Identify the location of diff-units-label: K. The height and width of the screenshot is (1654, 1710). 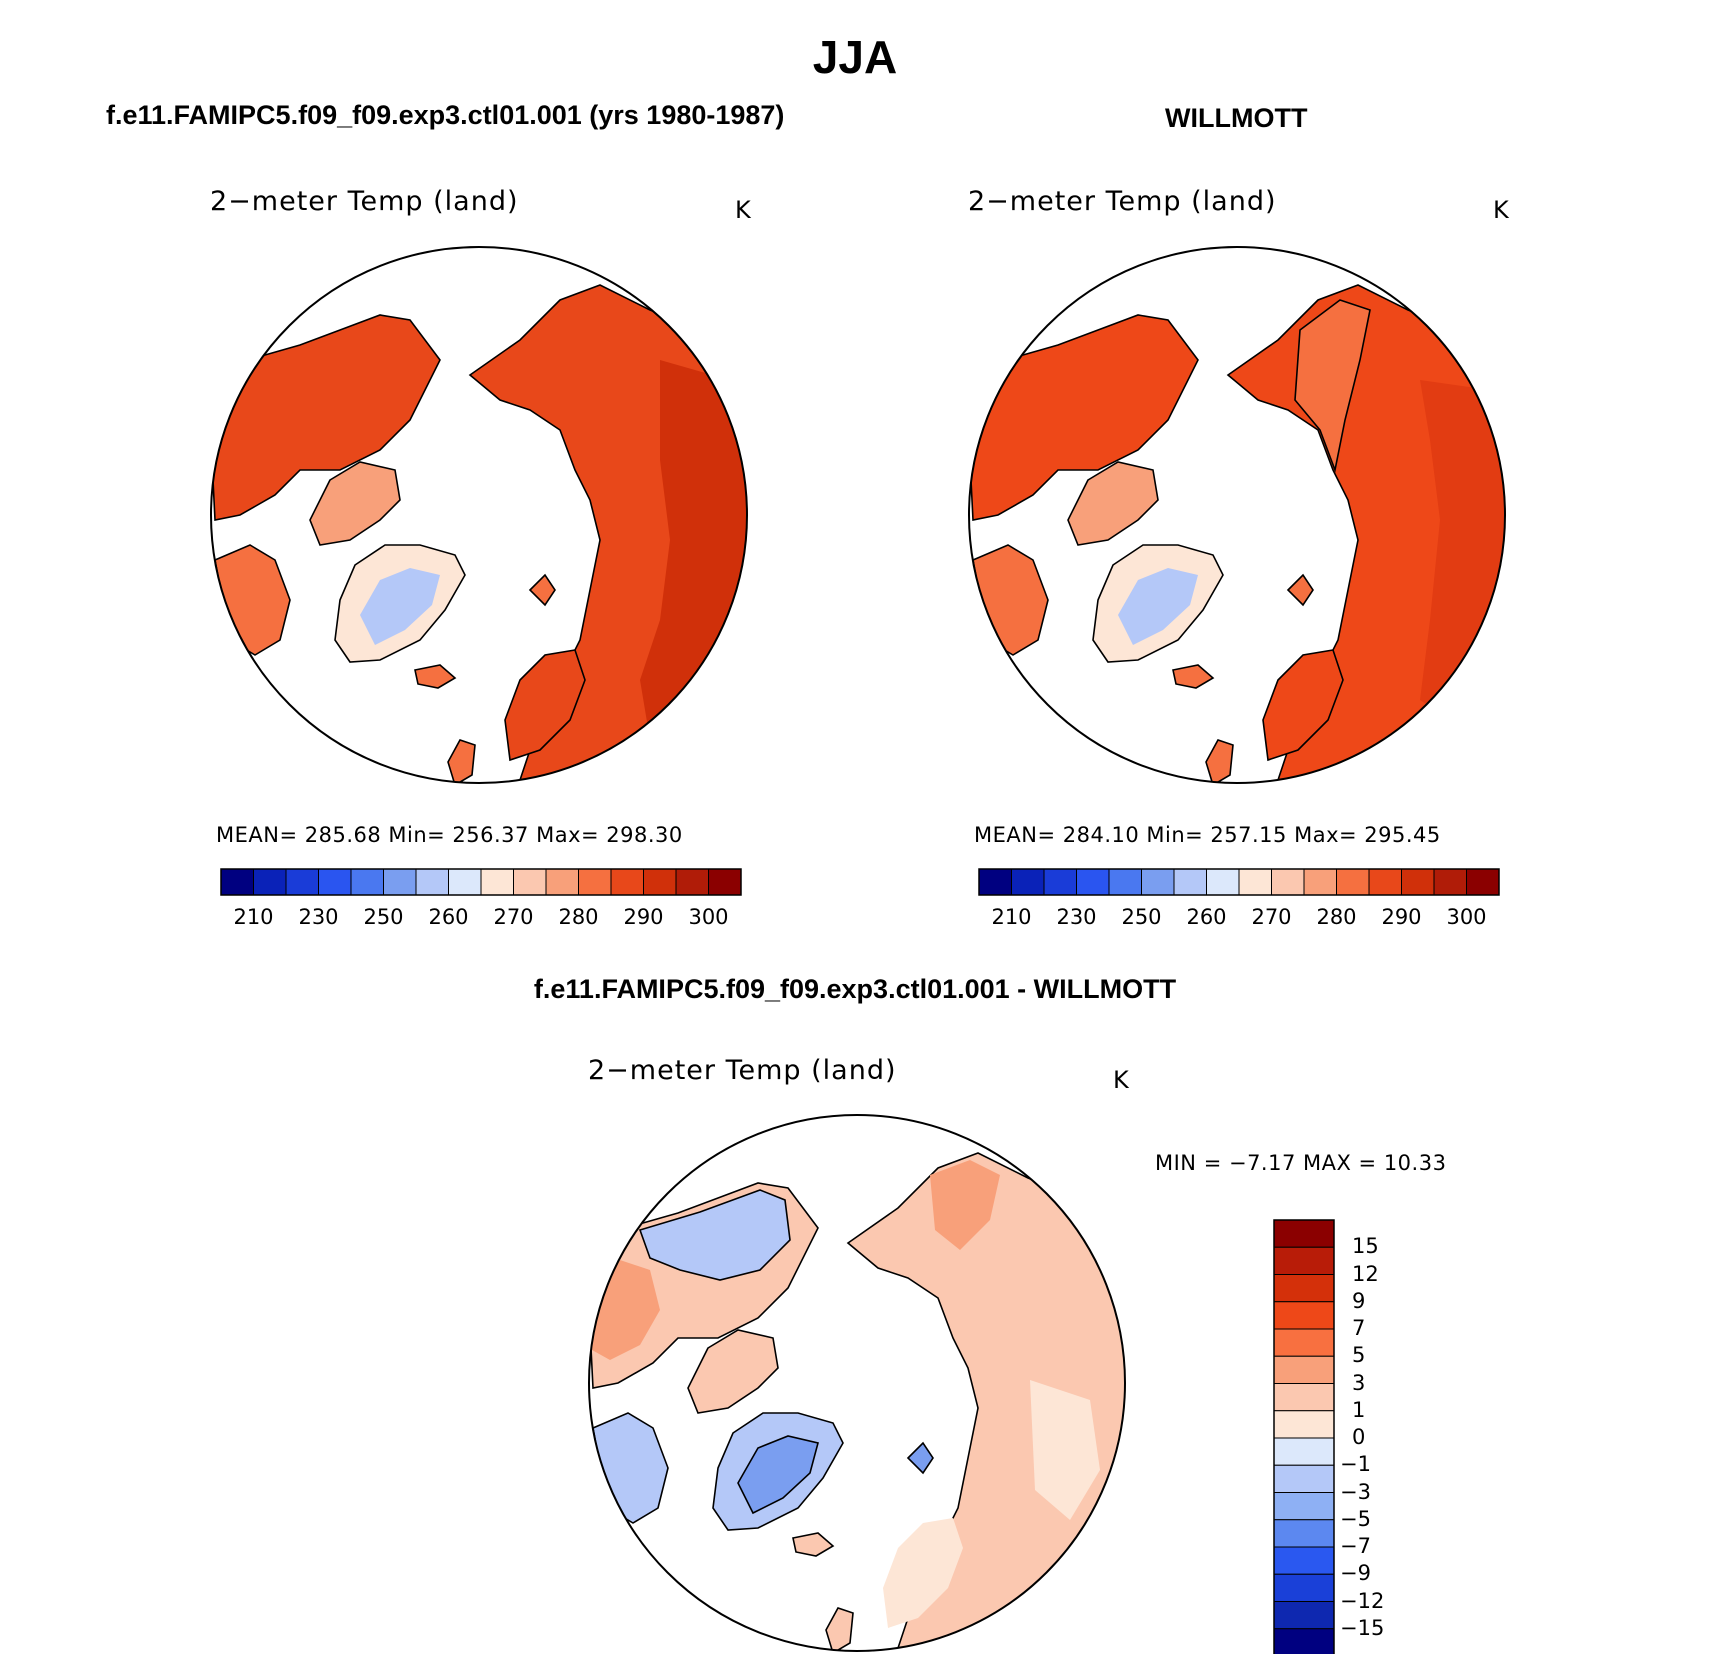
(1121, 1080).